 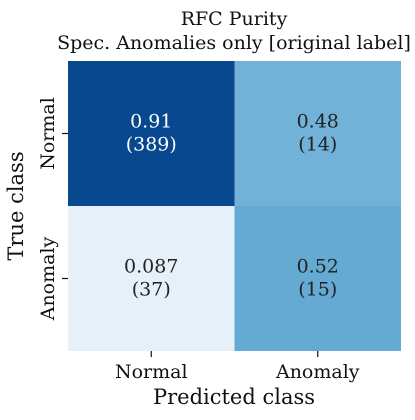 I want to click on heatmap-cell-r0-c1, so click(x=317, y=133).